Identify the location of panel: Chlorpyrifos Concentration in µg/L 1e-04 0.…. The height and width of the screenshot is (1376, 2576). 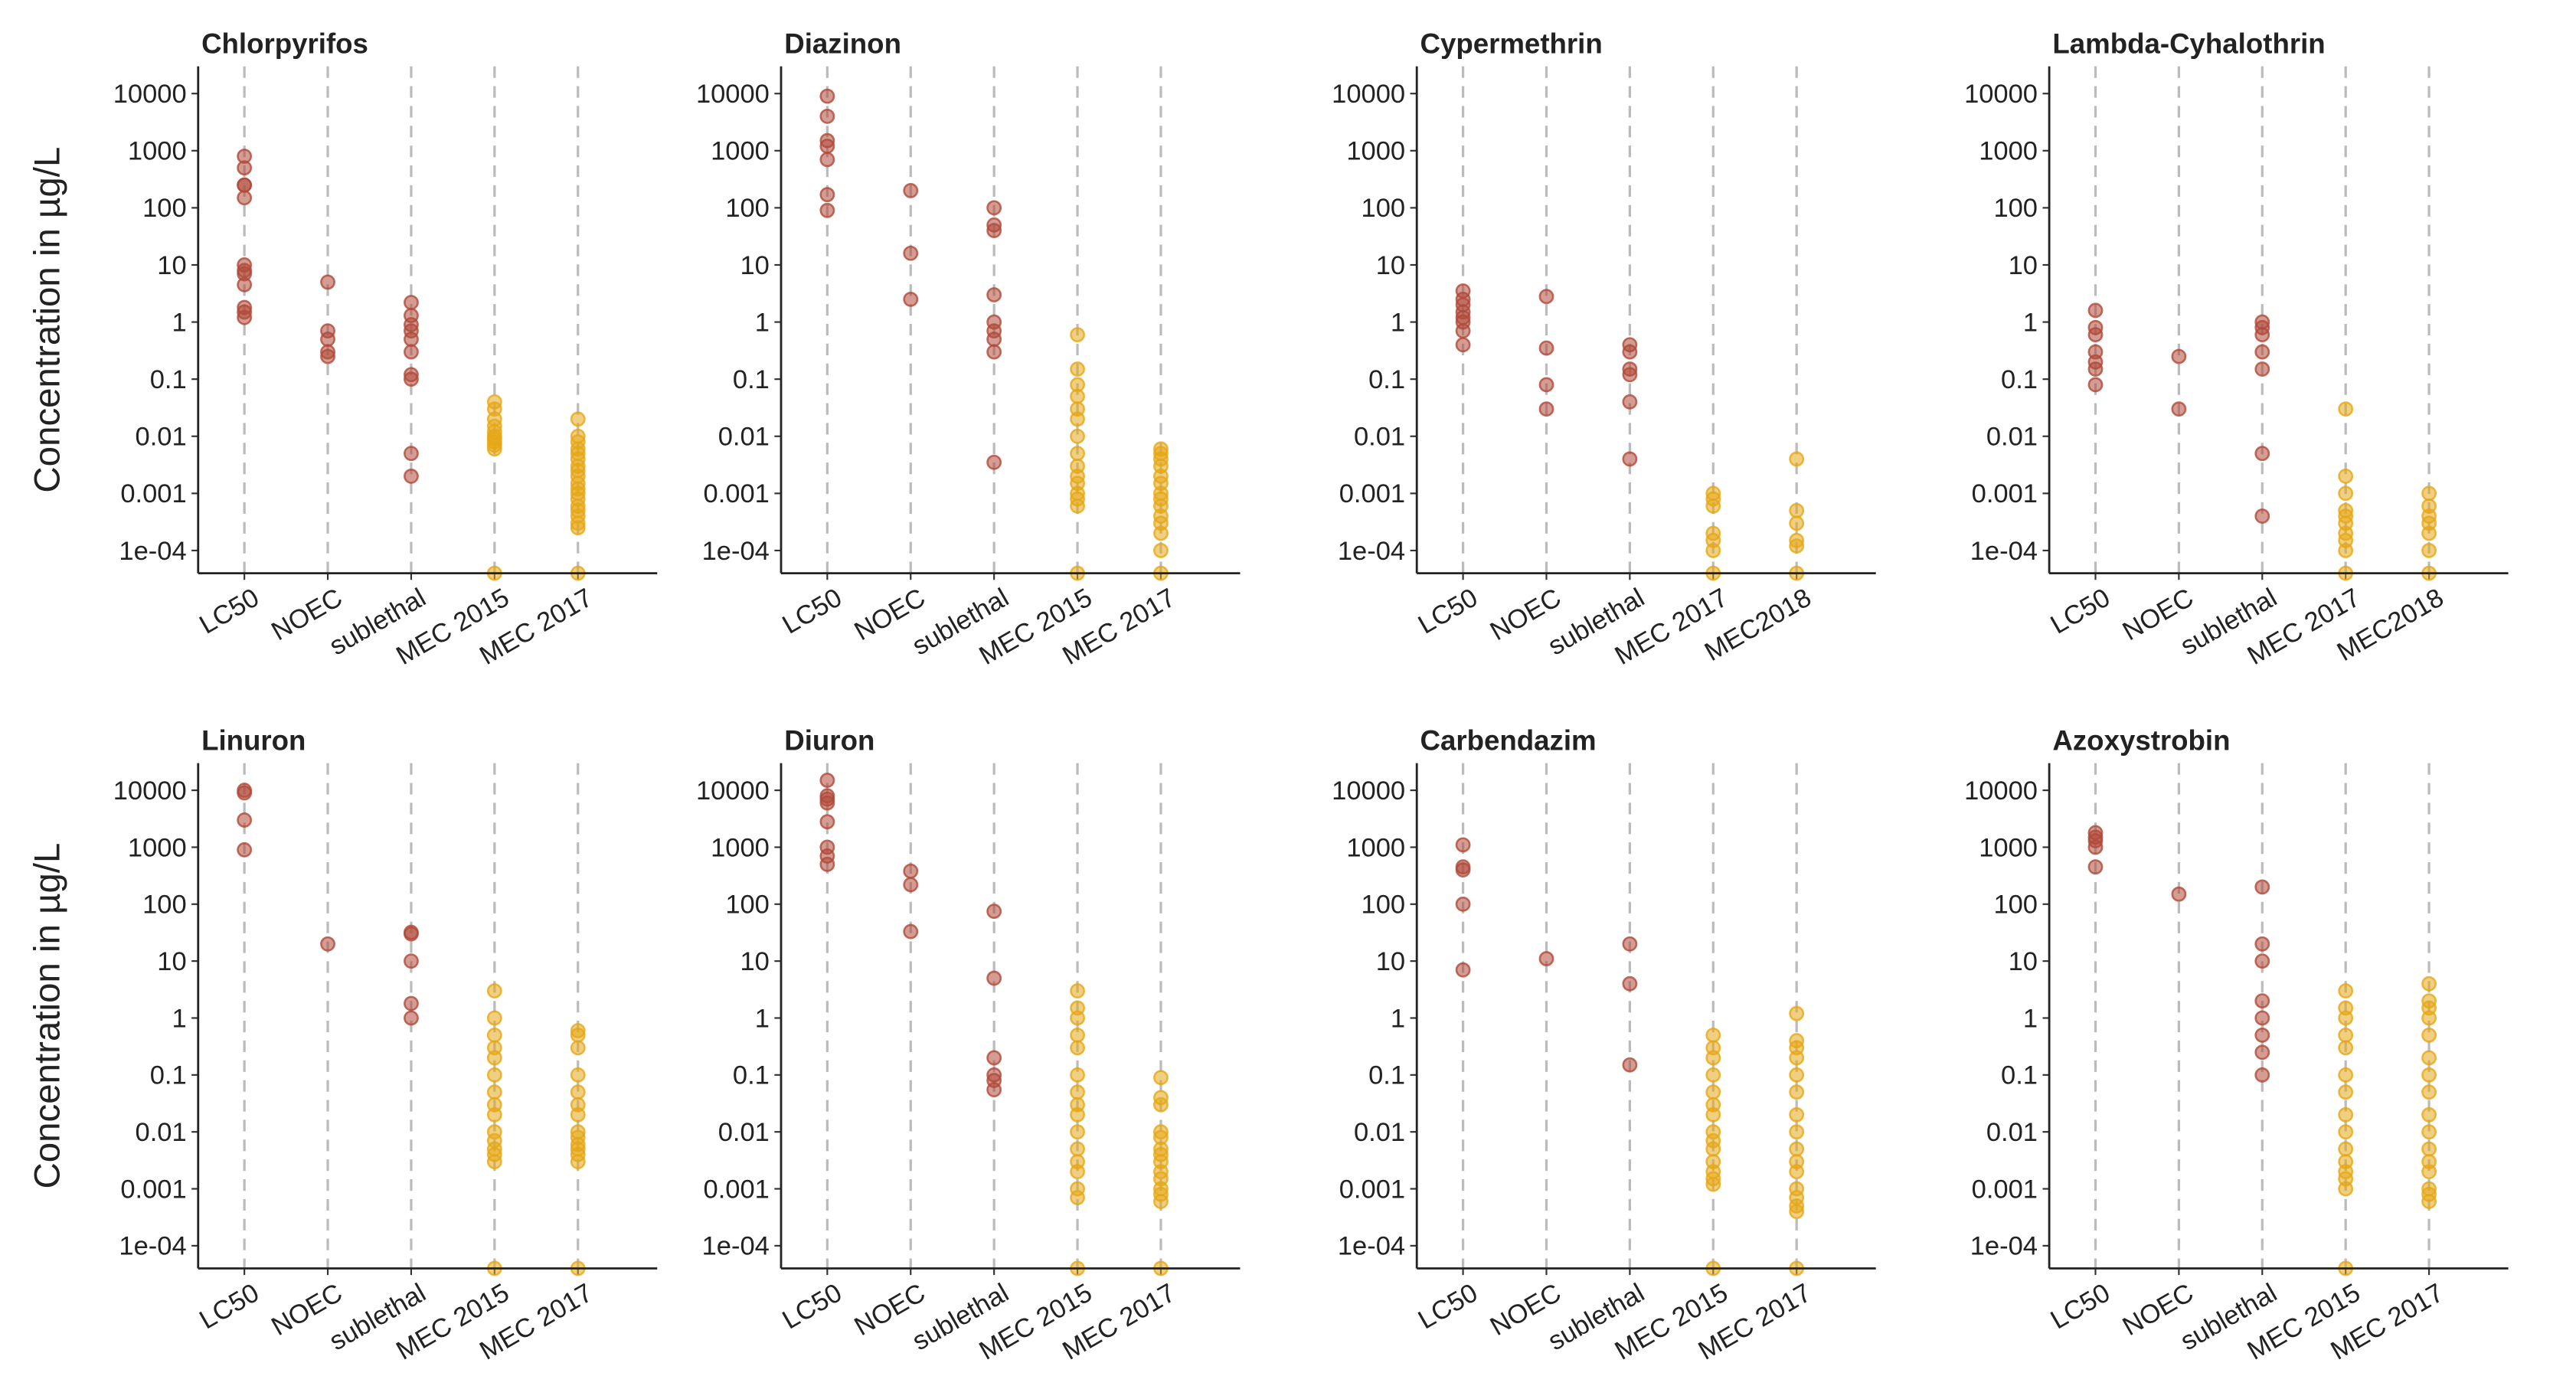
(343, 349).